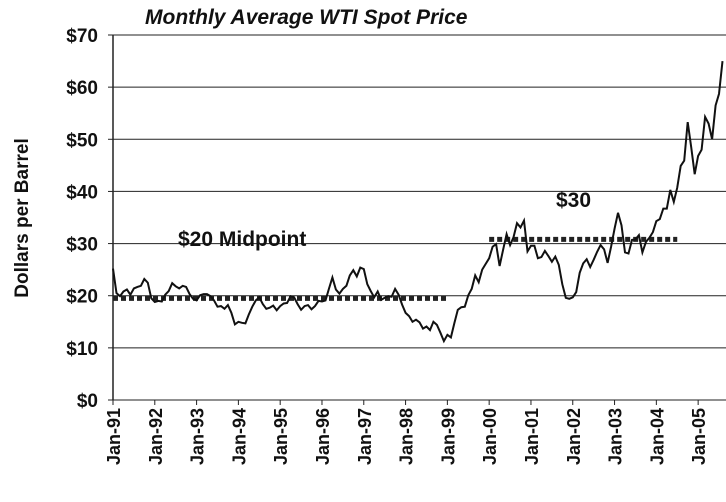 This screenshot has height=502, width=726. Describe the element at coordinates (87, 401) in the screenshot. I see `y-tick-label: $0` at that location.